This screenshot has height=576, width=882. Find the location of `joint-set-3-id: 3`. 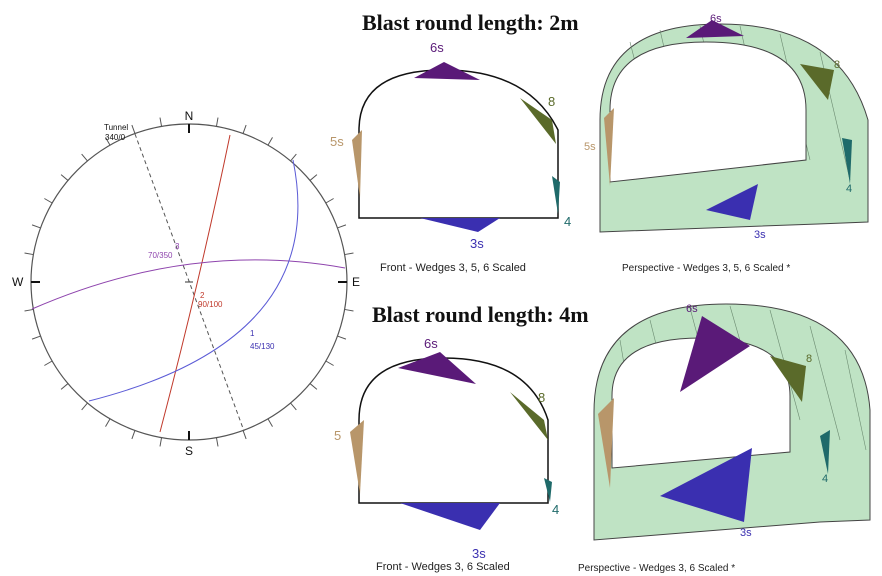

joint-set-3-id: 3 is located at coordinates (177, 246).